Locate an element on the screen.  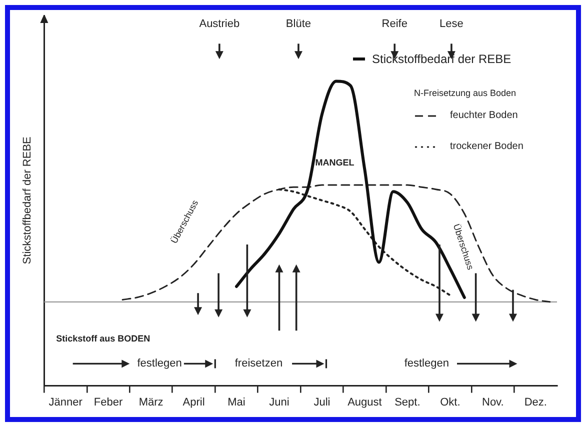
x-tick-label: März is located at coordinates (151, 402).